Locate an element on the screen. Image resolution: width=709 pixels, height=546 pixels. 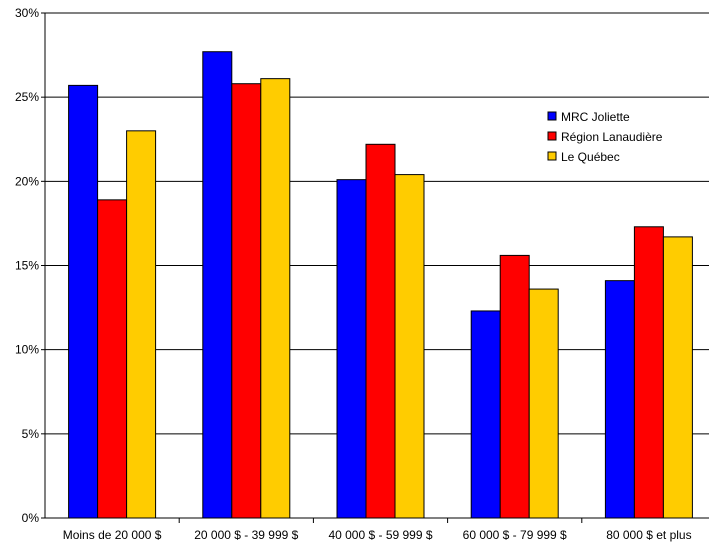
legend-label: Région Lanaudière is located at coordinates (612, 137).